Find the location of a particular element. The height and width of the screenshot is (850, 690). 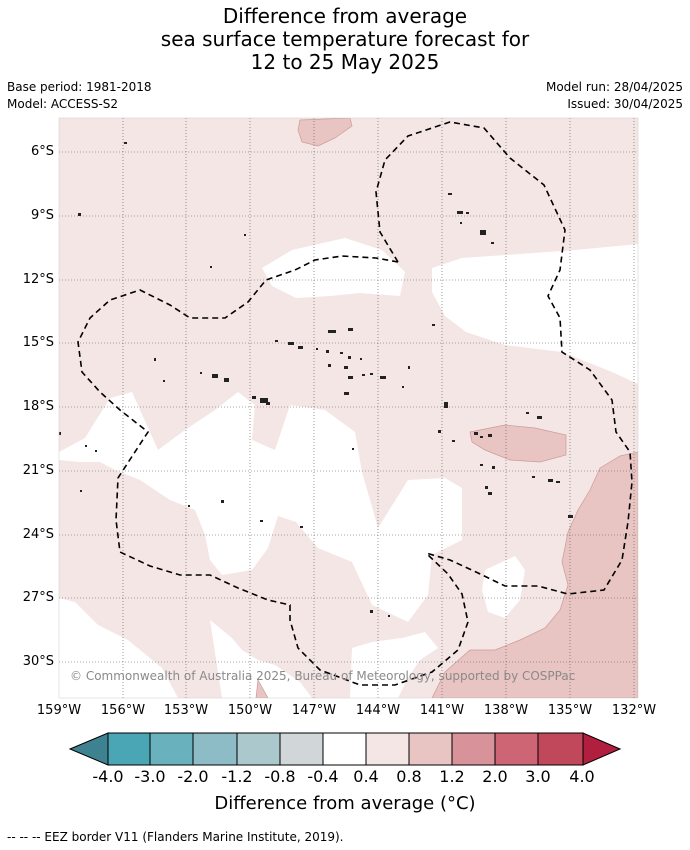

model-run: Model run: 28/04/2025 is located at coordinates (614, 87).